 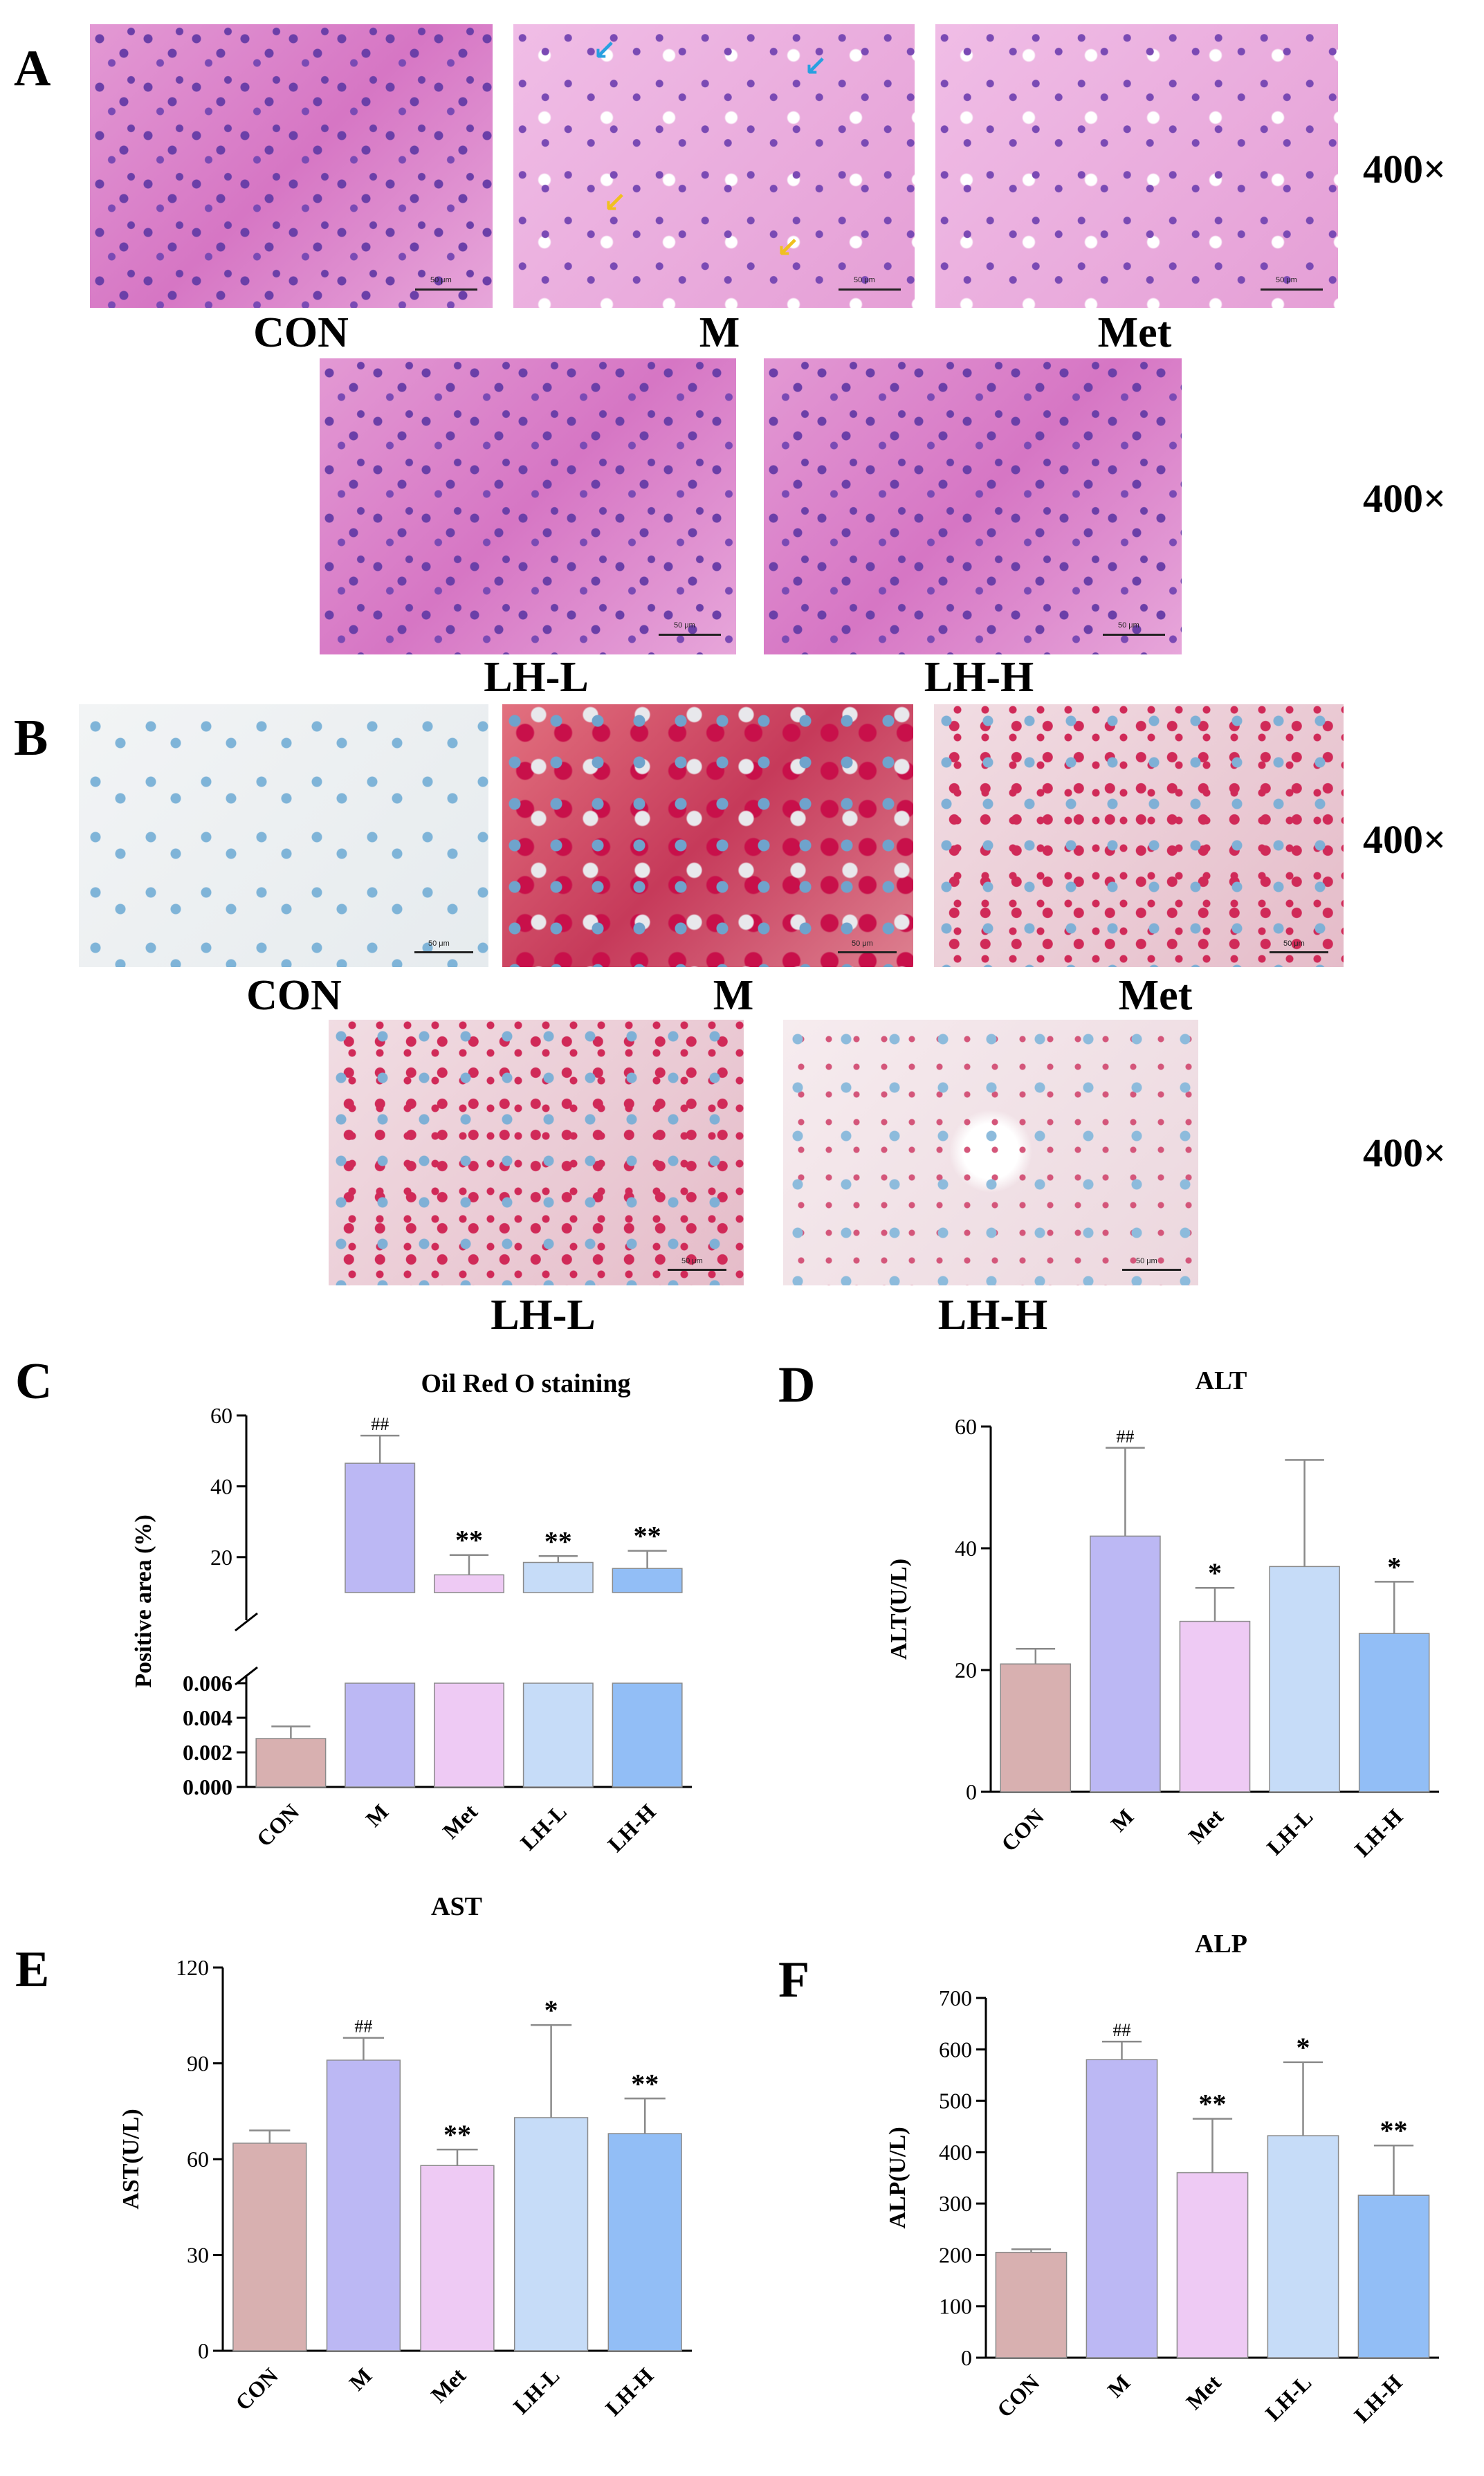 What do you see at coordinates (380, 1735) in the screenshot?
I see `bar-m-lower` at bounding box center [380, 1735].